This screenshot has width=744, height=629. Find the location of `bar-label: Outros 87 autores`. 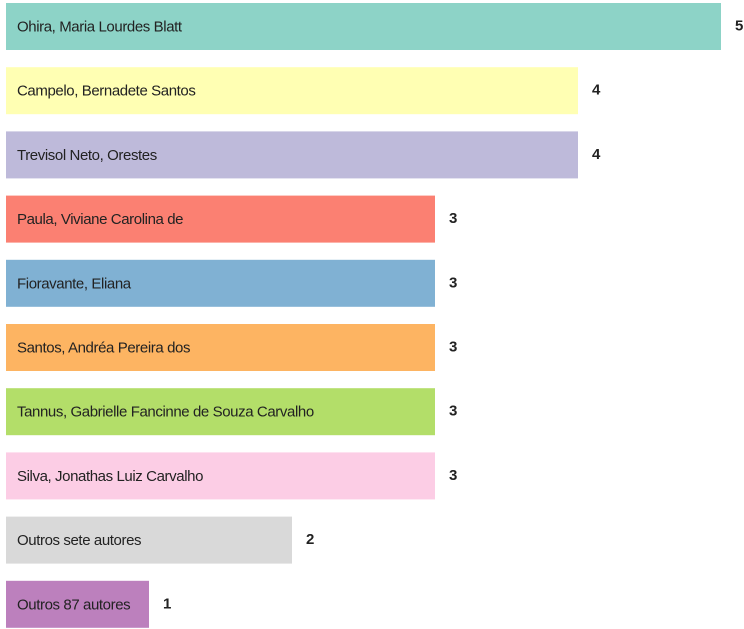

bar-label: Outros 87 autores is located at coordinates (73, 604).